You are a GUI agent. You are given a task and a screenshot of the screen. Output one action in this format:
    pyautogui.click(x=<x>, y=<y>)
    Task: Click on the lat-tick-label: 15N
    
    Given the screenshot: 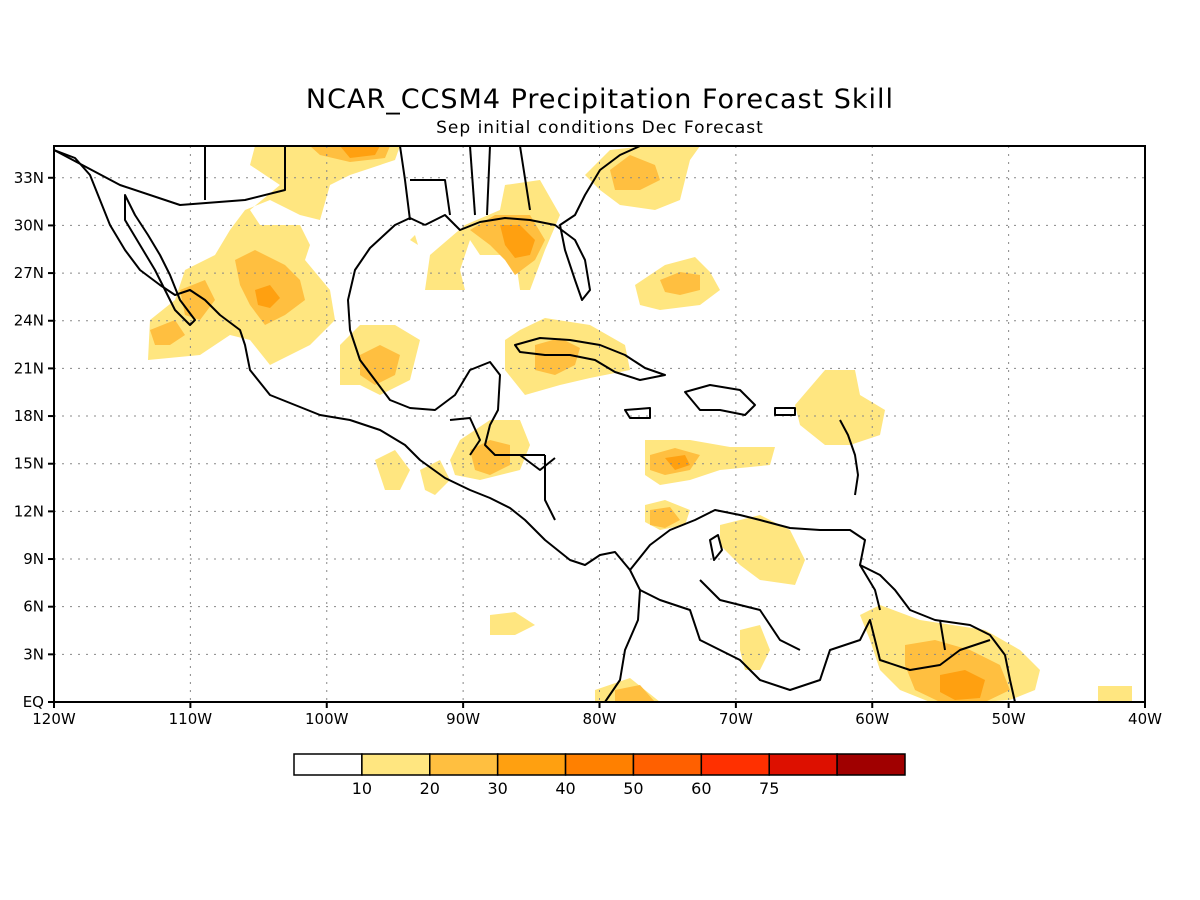 What is the action you would take?
    pyautogui.click(x=29, y=464)
    